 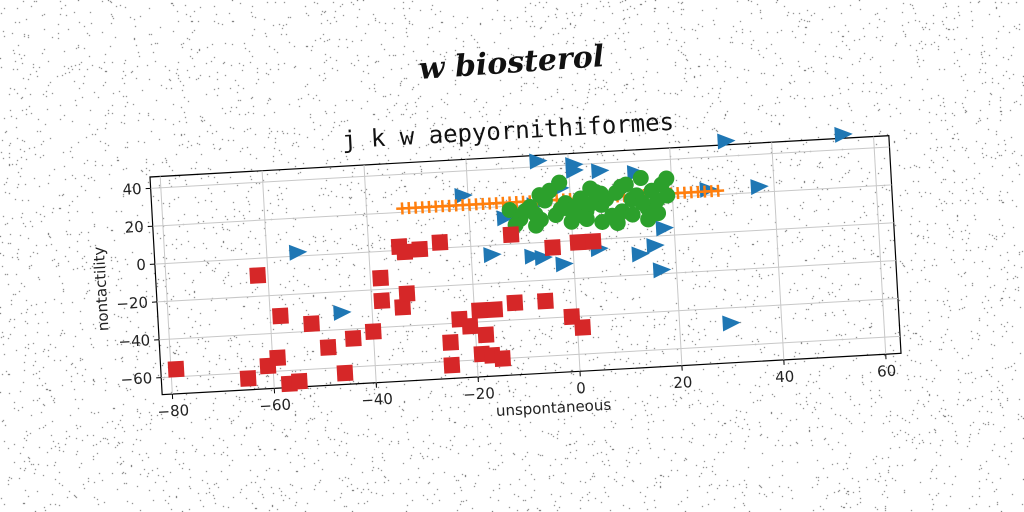 What do you see at coordinates (527, 387) in the screenshot?
I see `x-ticks: −80 −60 −40 −20 0 20 40 60` at bounding box center [527, 387].